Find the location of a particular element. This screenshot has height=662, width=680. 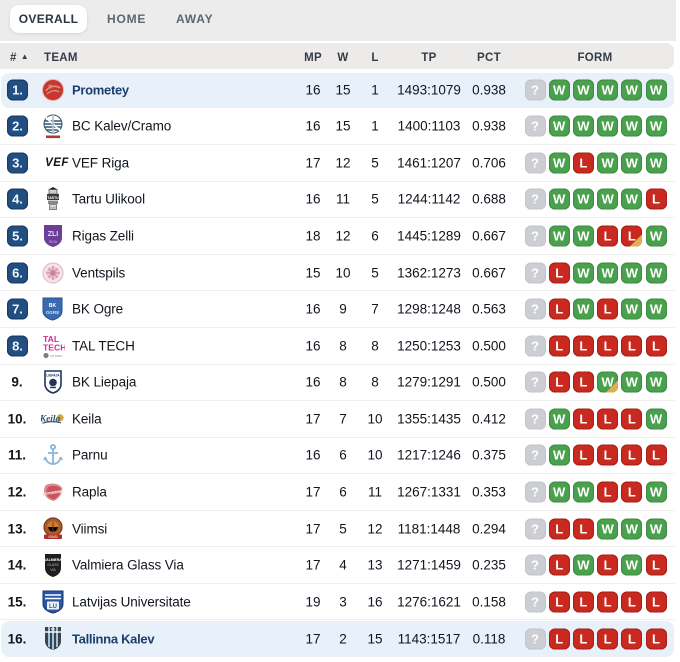

svg-text: VALMIERA is located at coordinates (53, 560).